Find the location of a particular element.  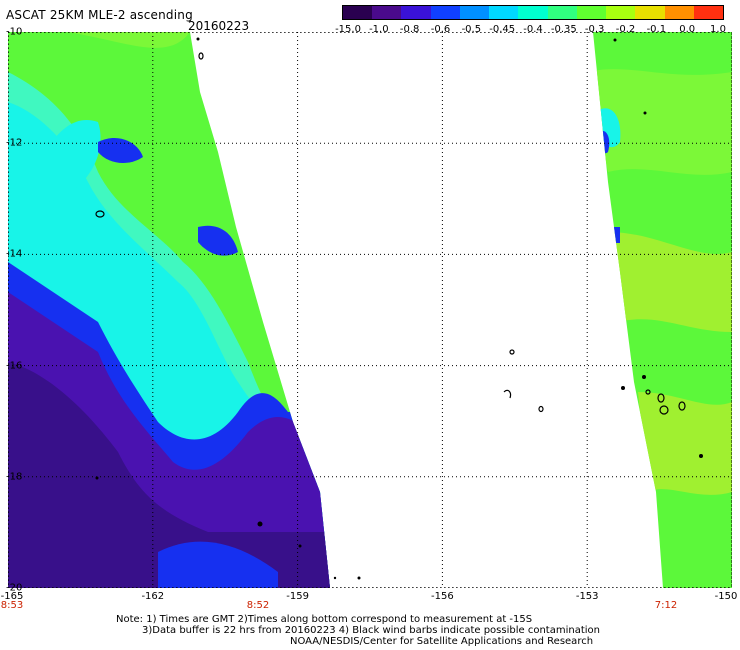

colorbar-label: 1.0 is located at coordinates (718, 29).